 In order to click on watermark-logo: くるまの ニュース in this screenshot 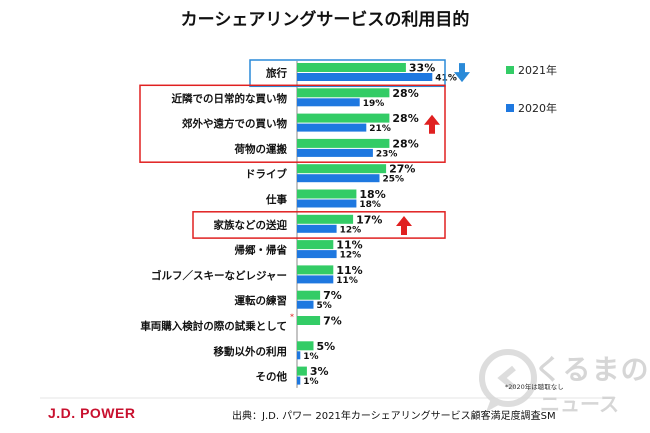, I will do `click(563, 385)`.